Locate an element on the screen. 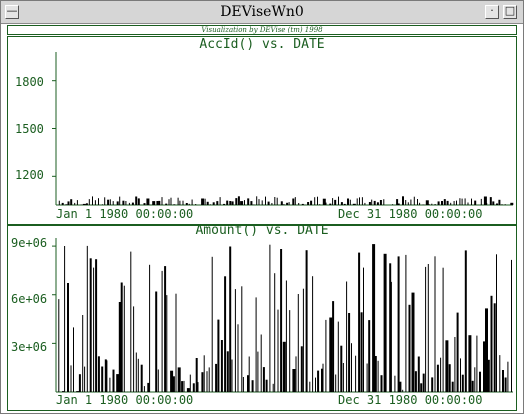  title-bar: — DEViseWn0 · □ is located at coordinates (262, 12).